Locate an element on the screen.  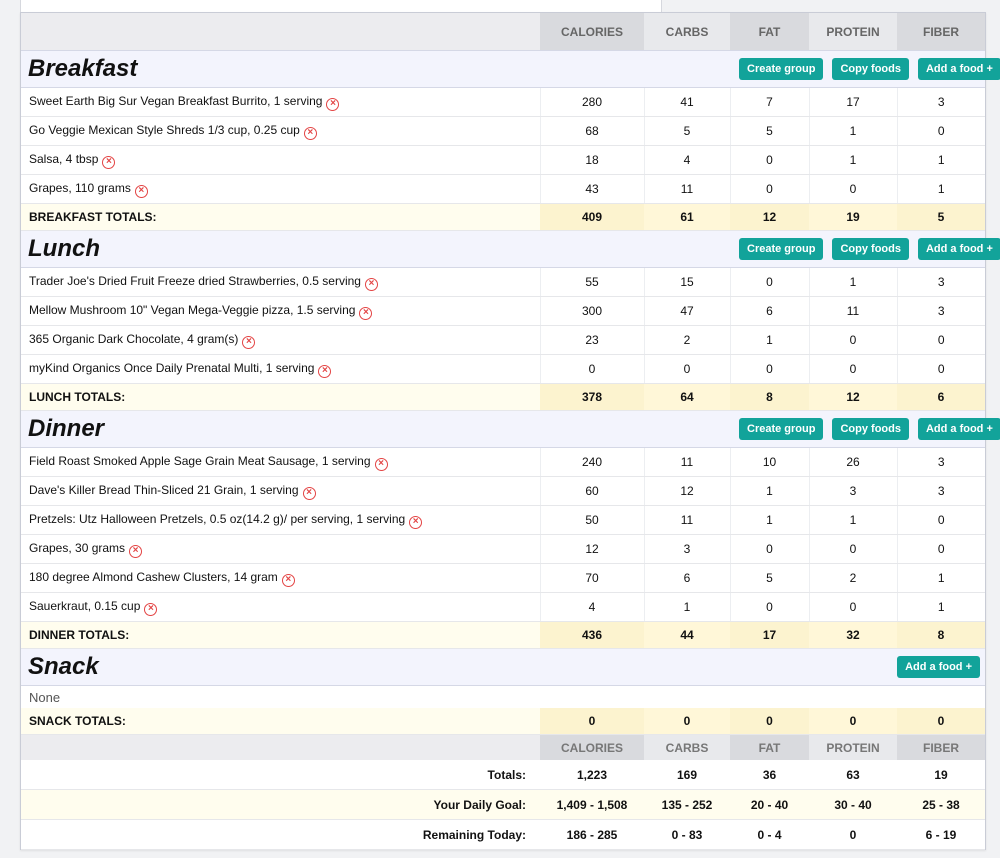
remaining-today-row-carbs: 0 - 83 is located at coordinates (687, 834).